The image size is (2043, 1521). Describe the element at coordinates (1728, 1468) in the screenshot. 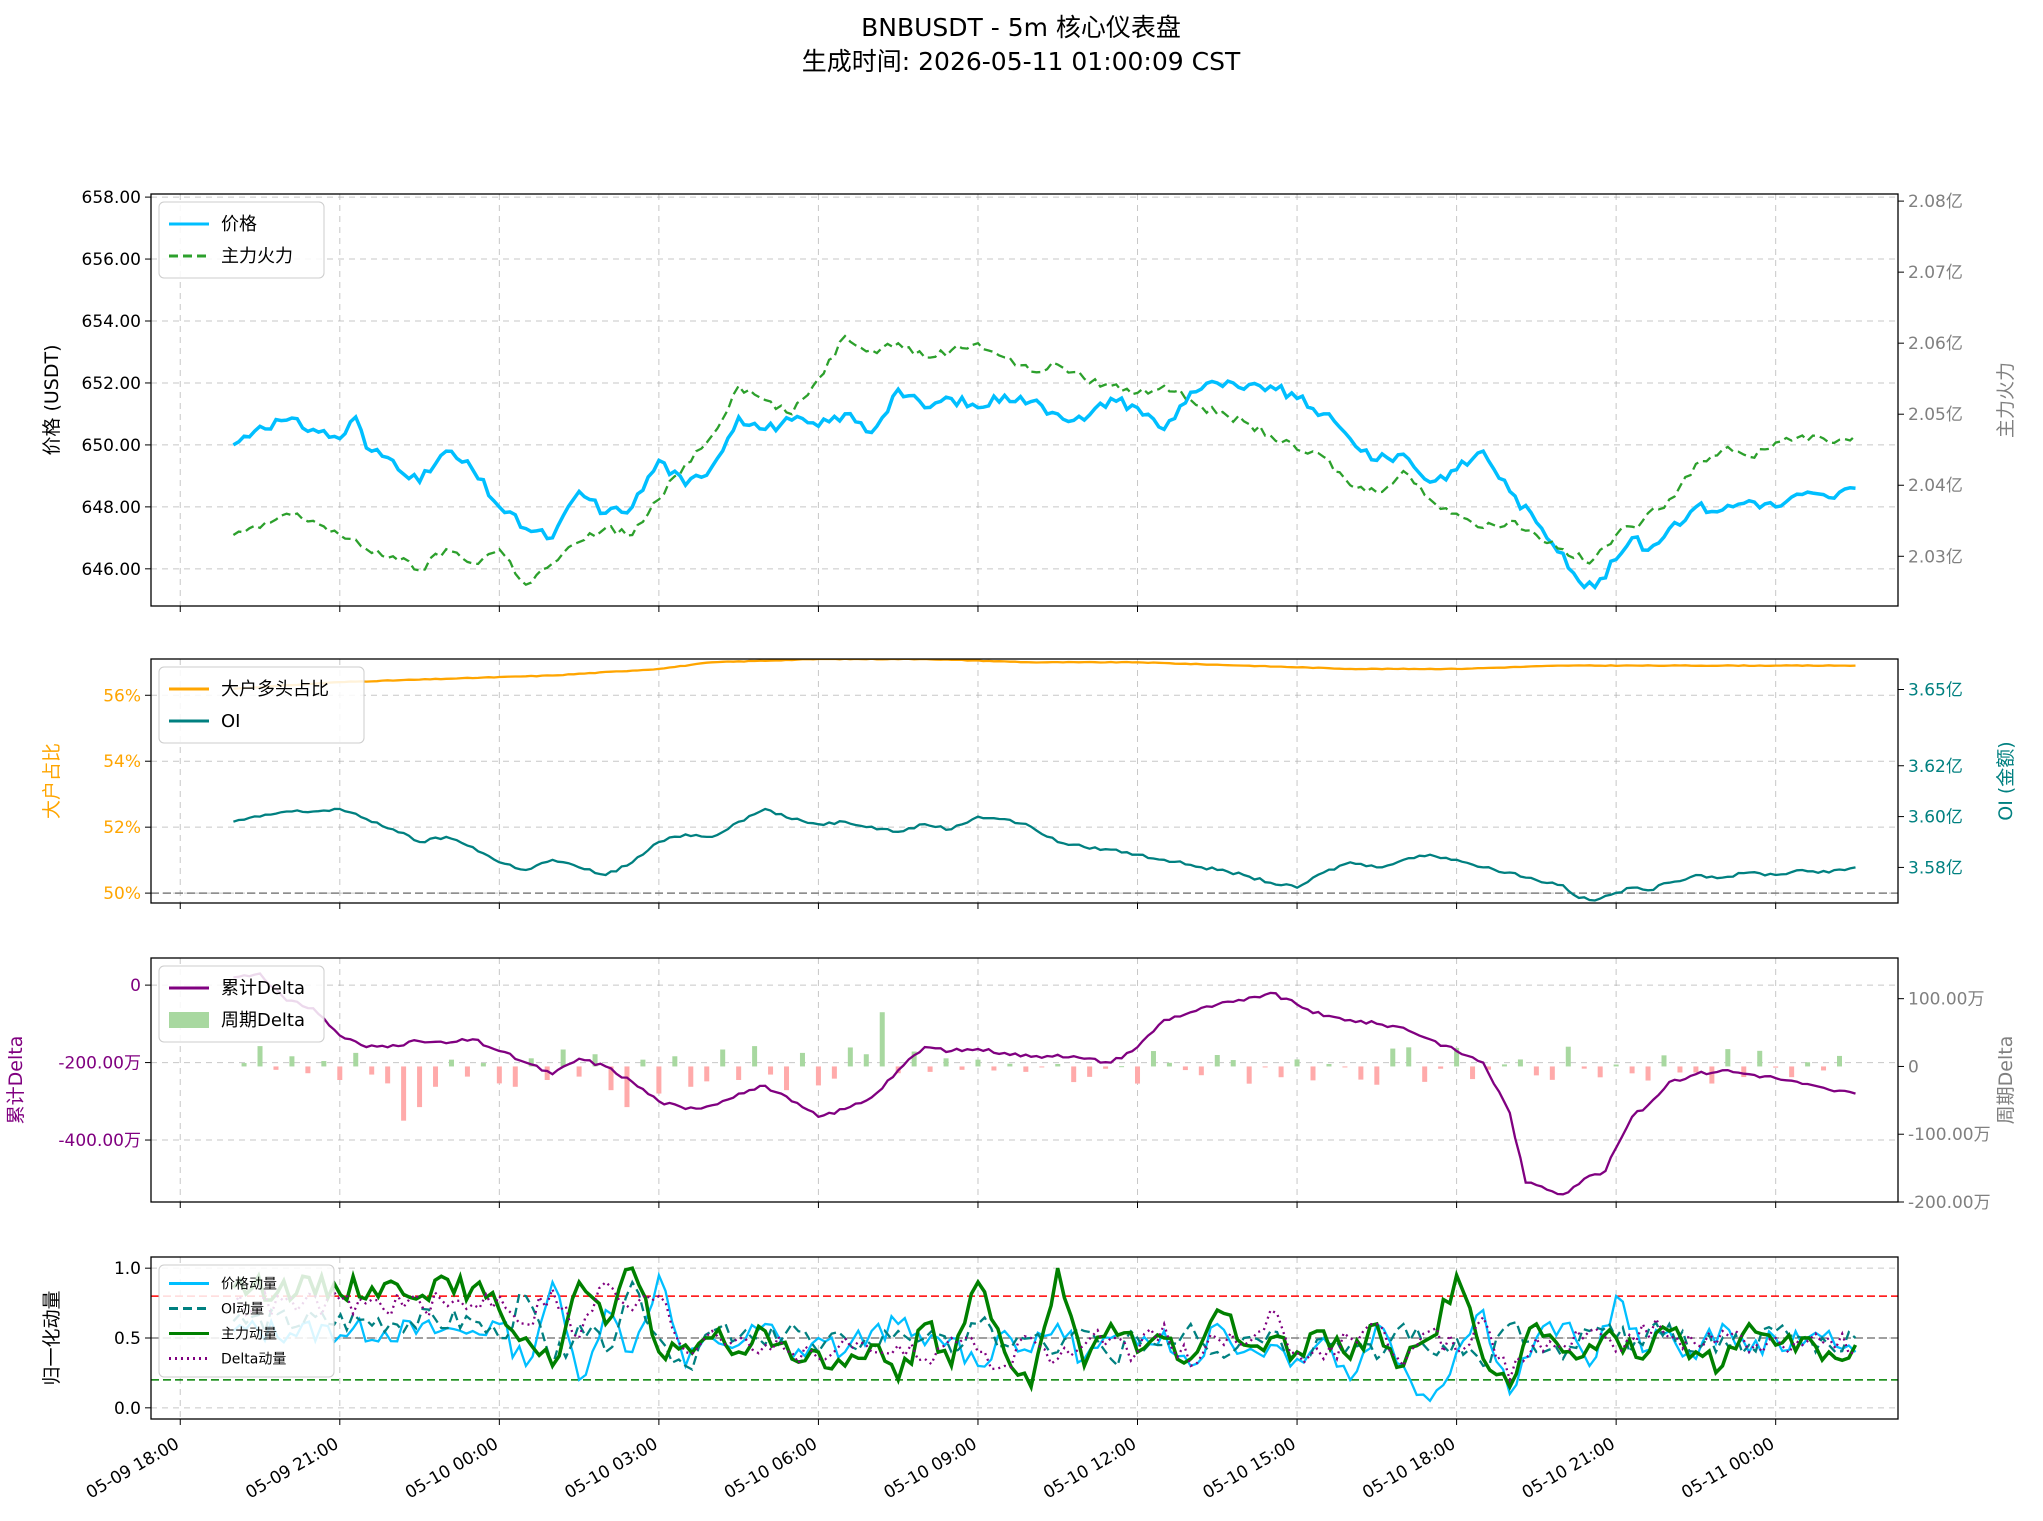

I see `x-tick-label: 05-11 00:00` at that location.